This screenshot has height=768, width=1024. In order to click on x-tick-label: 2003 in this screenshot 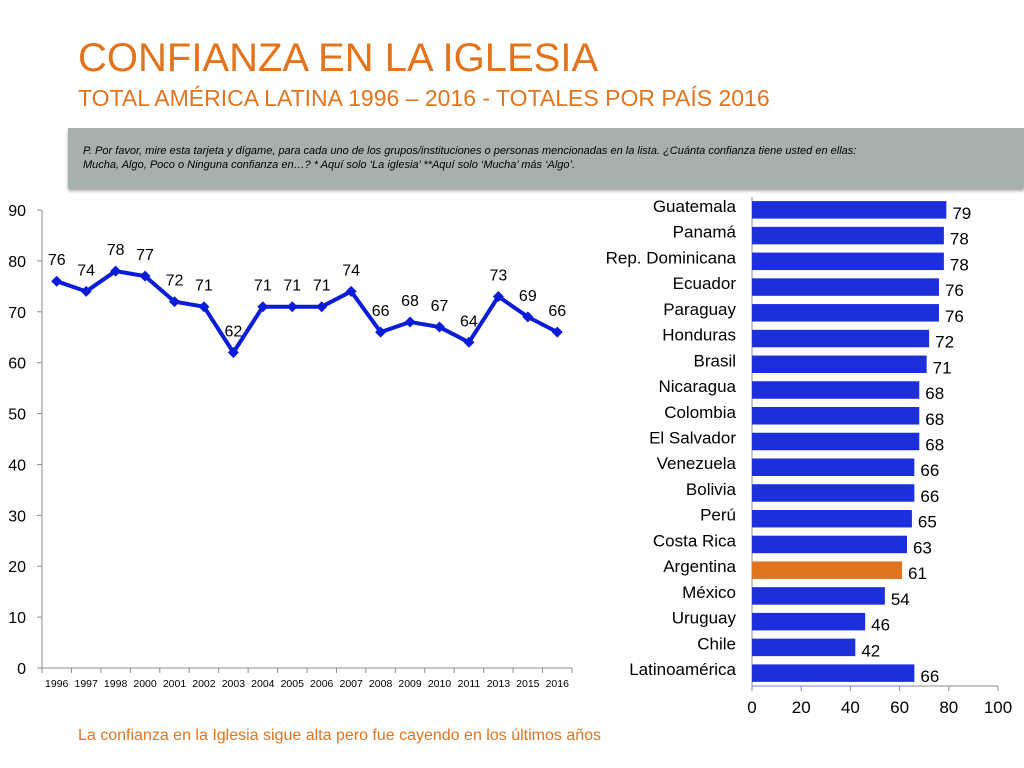, I will do `click(234, 684)`.